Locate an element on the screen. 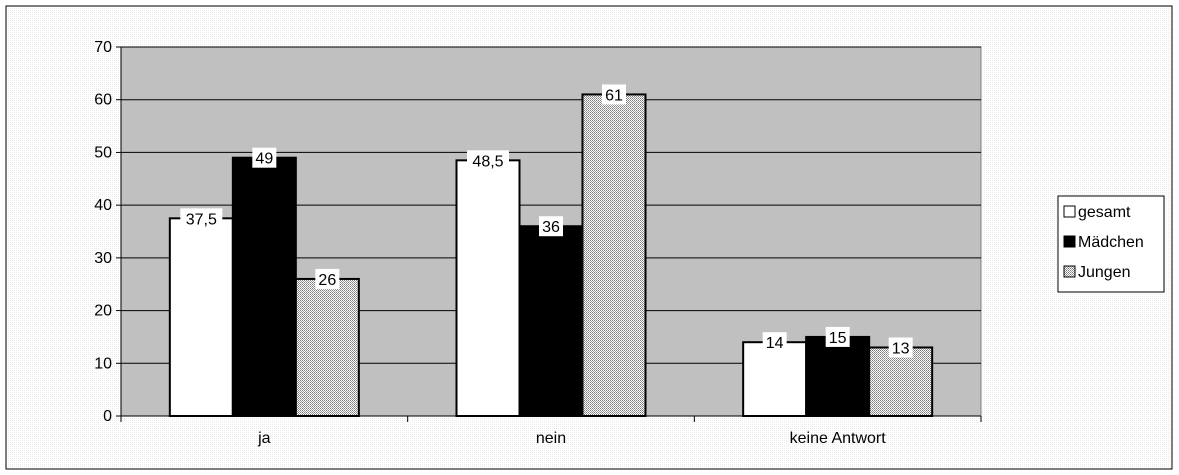 Image resolution: width=1179 pixels, height=475 pixels. legend-label: Mädchen is located at coordinates (1111, 242).